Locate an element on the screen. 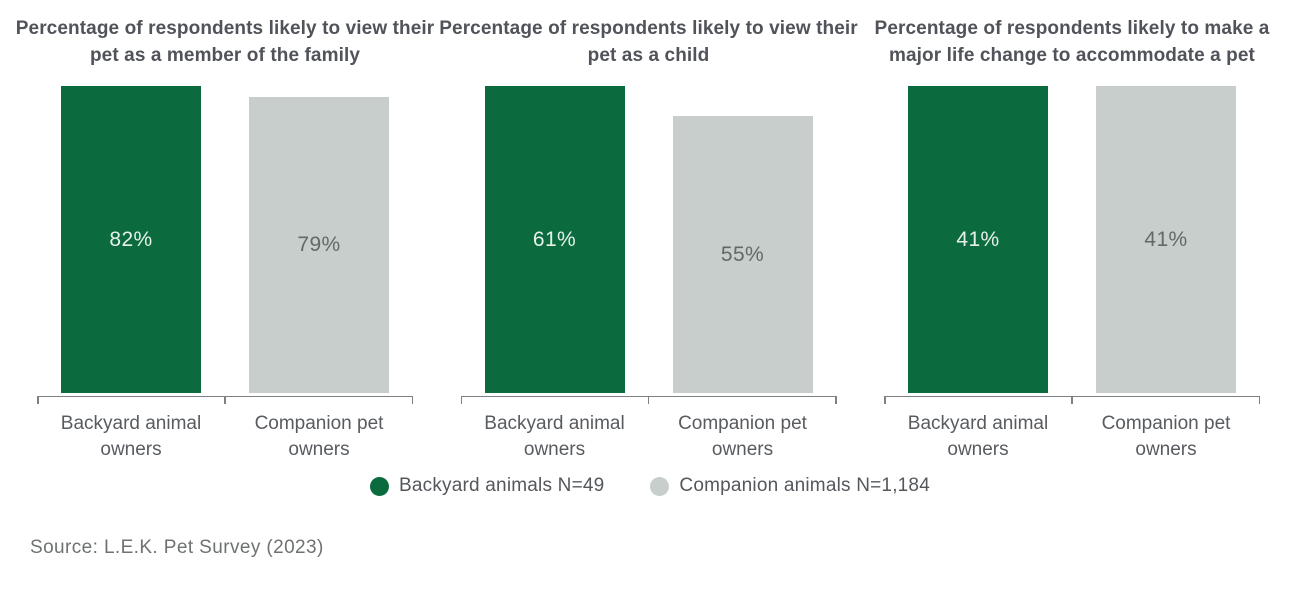 Image resolution: width=1300 pixels, height=602 pixels. bar-slot-companion: 41% is located at coordinates (1166, 239).